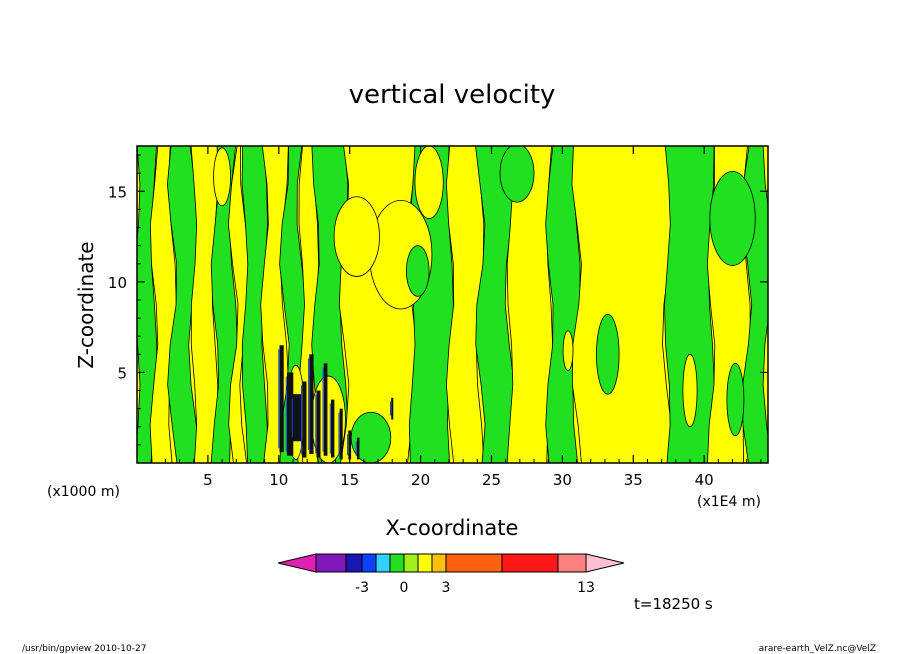 The width and height of the screenshot is (904, 654). I want to click on x-tick-label: 15, so click(349, 480).